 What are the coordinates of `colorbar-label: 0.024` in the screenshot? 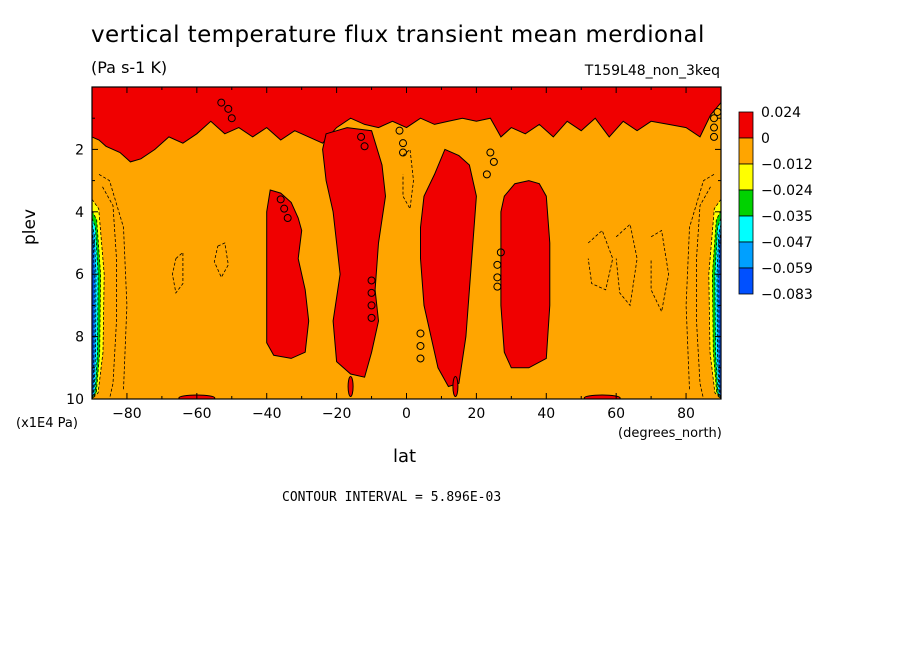 It's located at (781, 113).